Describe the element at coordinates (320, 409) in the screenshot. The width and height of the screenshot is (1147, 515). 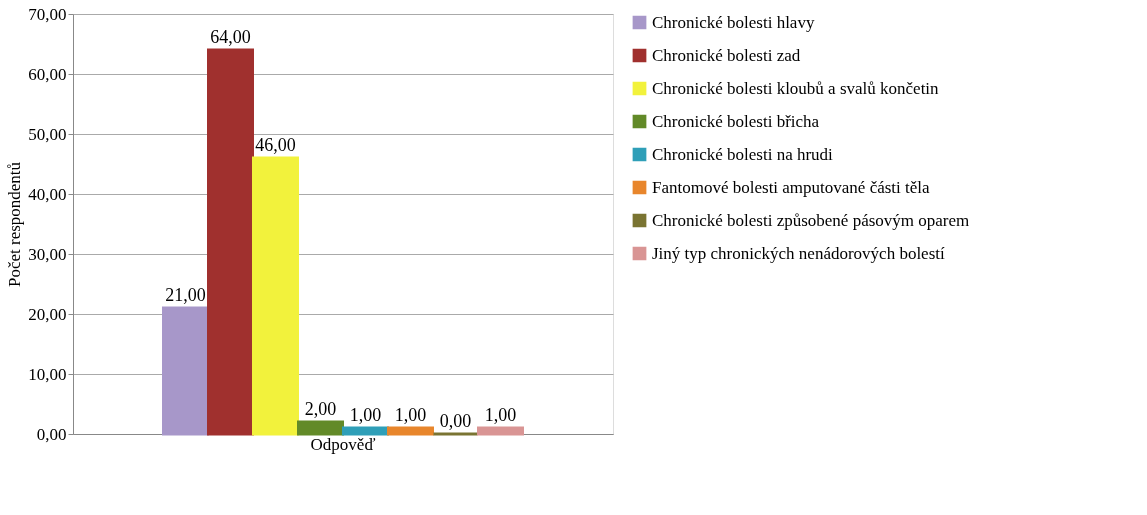
I see `data-label: 2,00` at that location.